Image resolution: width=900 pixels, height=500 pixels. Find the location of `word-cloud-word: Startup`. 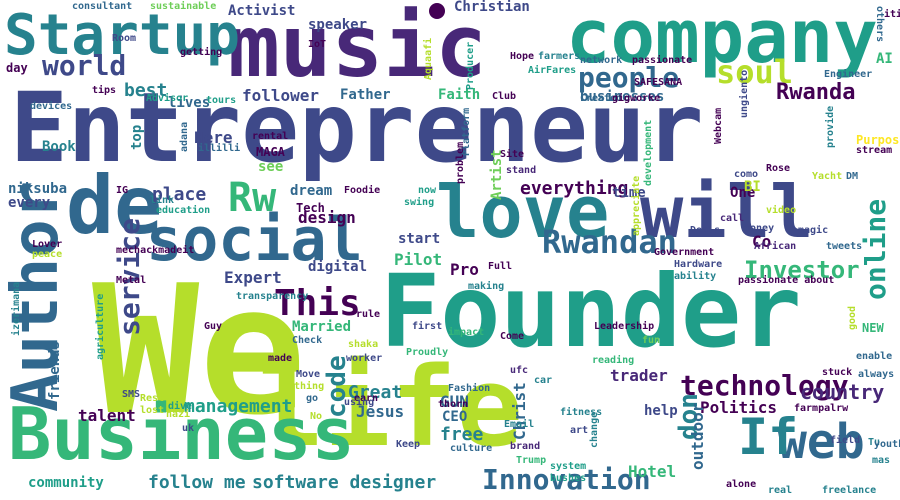

word-cloud-word: Startup is located at coordinates (122, 35).